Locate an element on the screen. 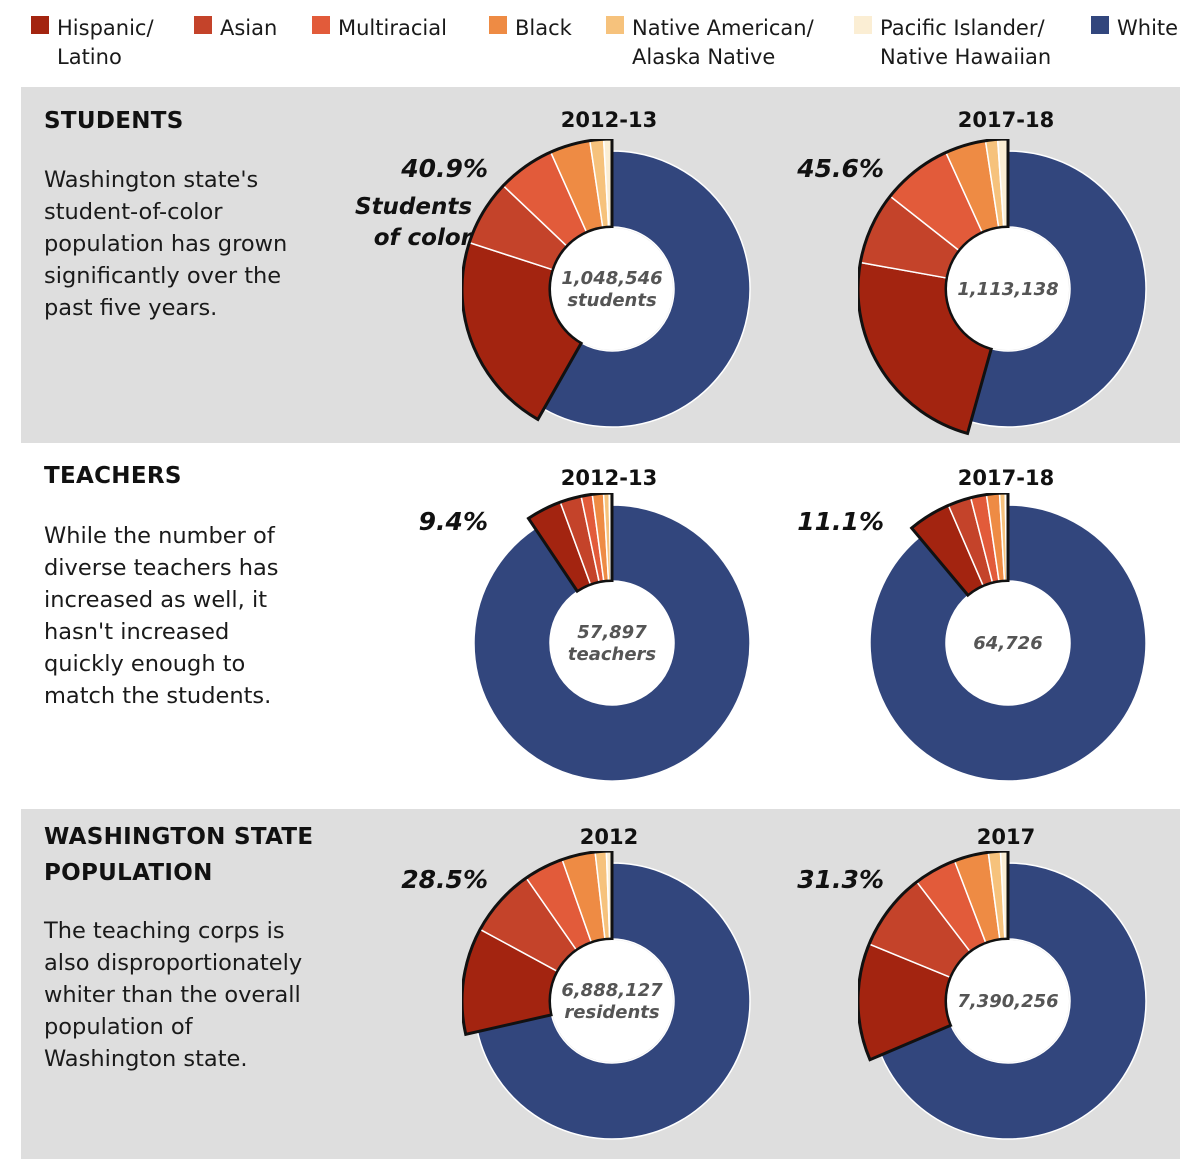  population-title: WASHINGTON STATE POPULATION is located at coordinates (179, 855).